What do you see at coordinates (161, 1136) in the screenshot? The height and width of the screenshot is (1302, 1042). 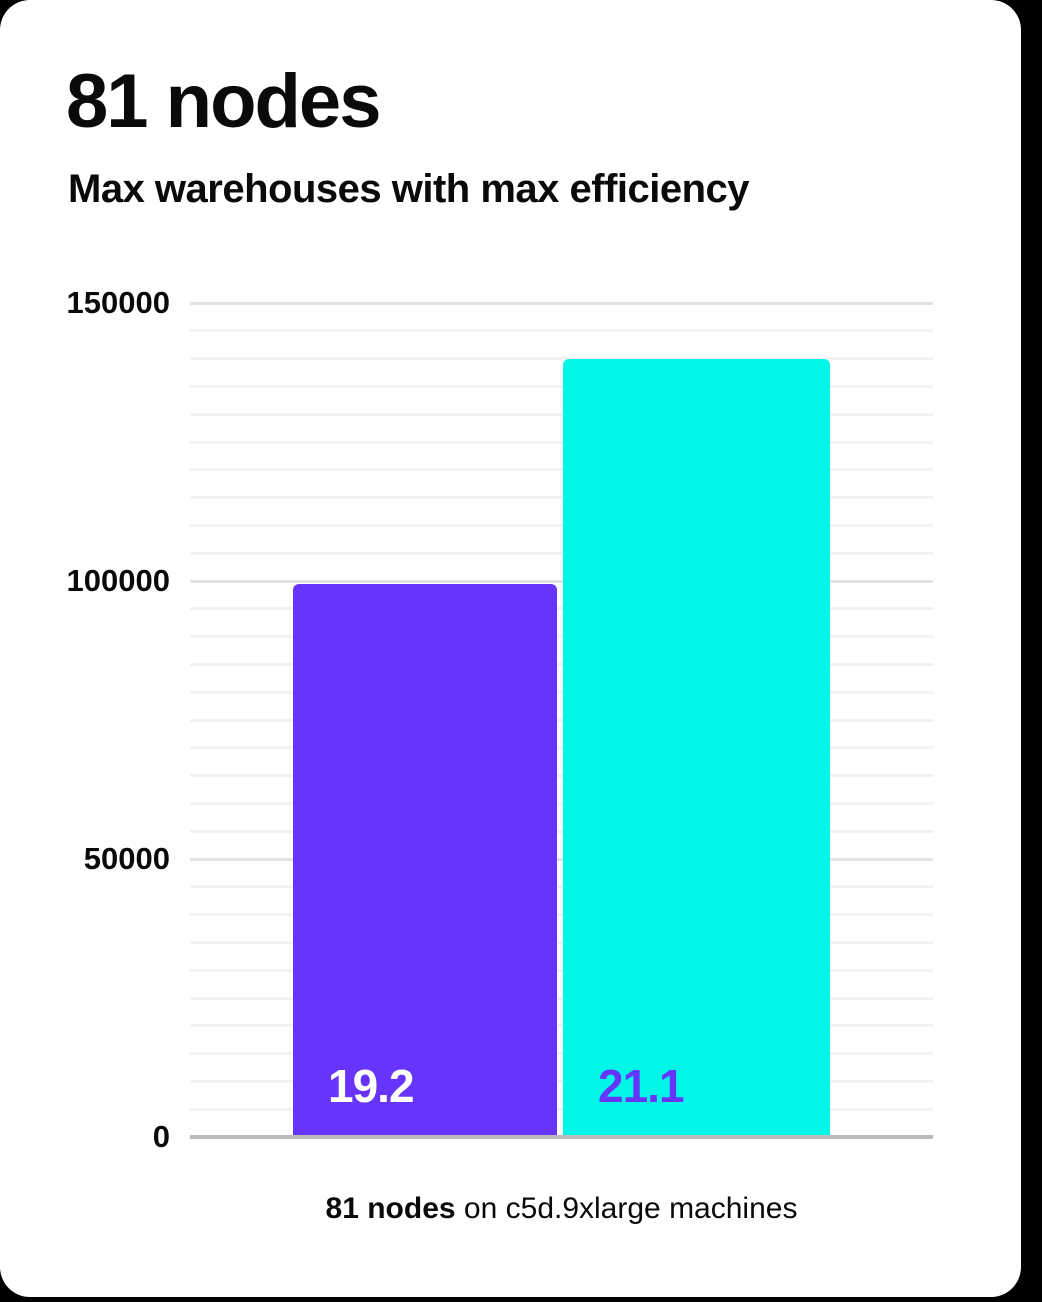 I see `y-axis-label-0: 0` at bounding box center [161, 1136].